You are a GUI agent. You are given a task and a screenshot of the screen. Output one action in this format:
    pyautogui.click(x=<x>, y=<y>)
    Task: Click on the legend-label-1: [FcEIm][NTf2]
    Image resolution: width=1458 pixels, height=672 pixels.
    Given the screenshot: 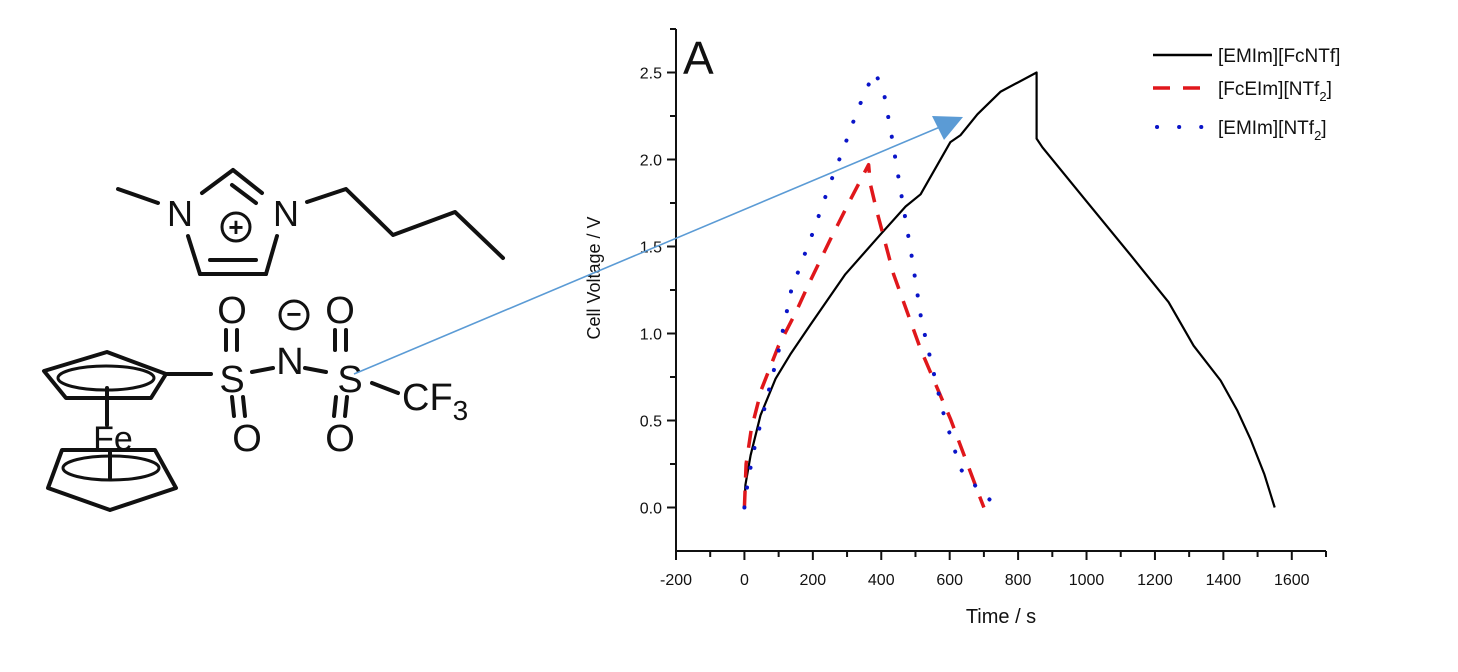 What is the action you would take?
    pyautogui.click(x=1275, y=91)
    